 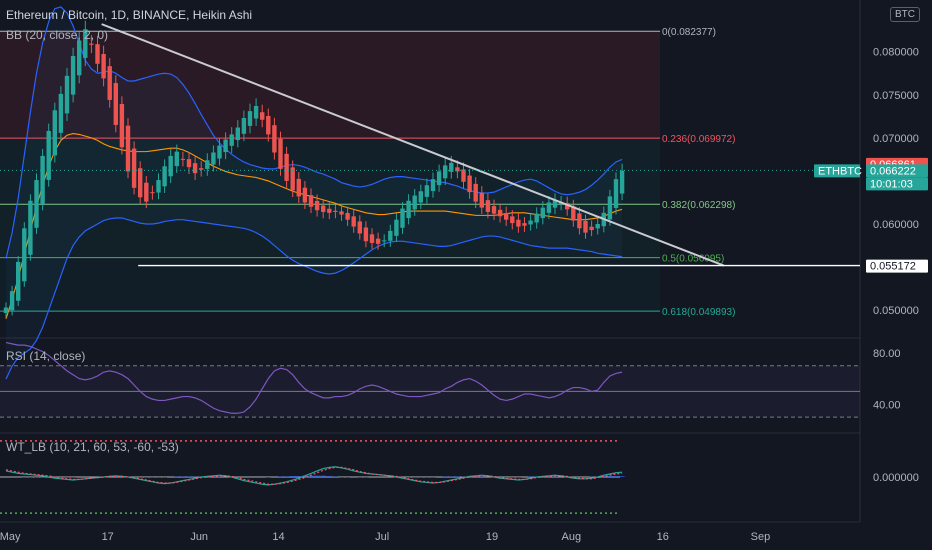 I want to click on wt1-line, so click(x=314, y=476).